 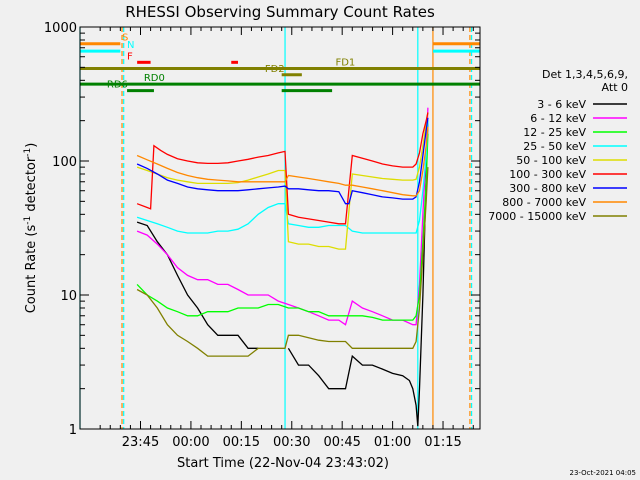 I want to click on flag-label-fd2: FD2, so click(x=275, y=69).